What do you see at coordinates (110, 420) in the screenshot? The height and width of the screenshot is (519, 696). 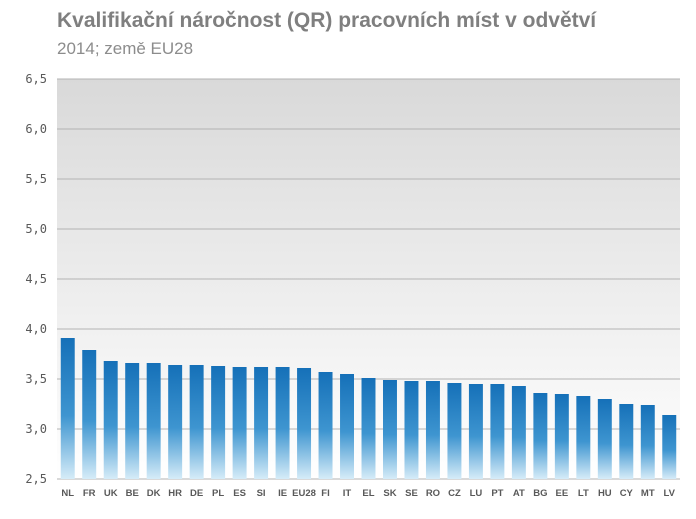 I see `bar-uk` at bounding box center [110, 420].